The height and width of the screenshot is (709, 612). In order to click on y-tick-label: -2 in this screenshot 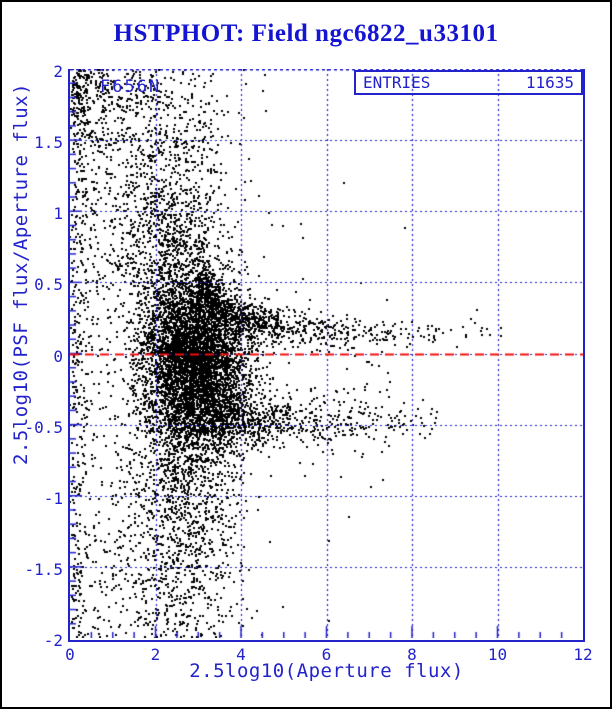, I will do `click(53, 640)`.